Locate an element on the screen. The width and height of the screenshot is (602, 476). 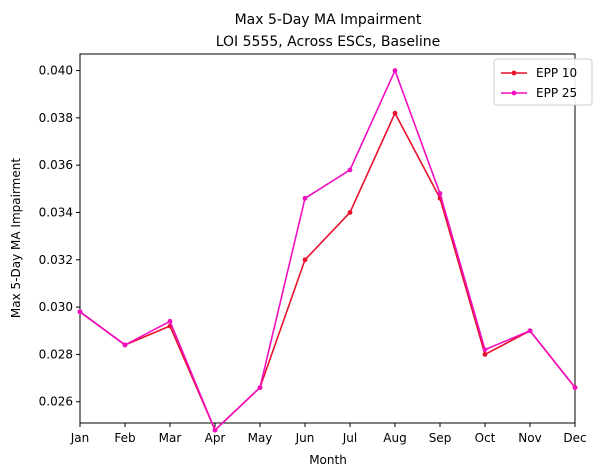
y-tick-label: 0.028 is located at coordinates (56, 354).